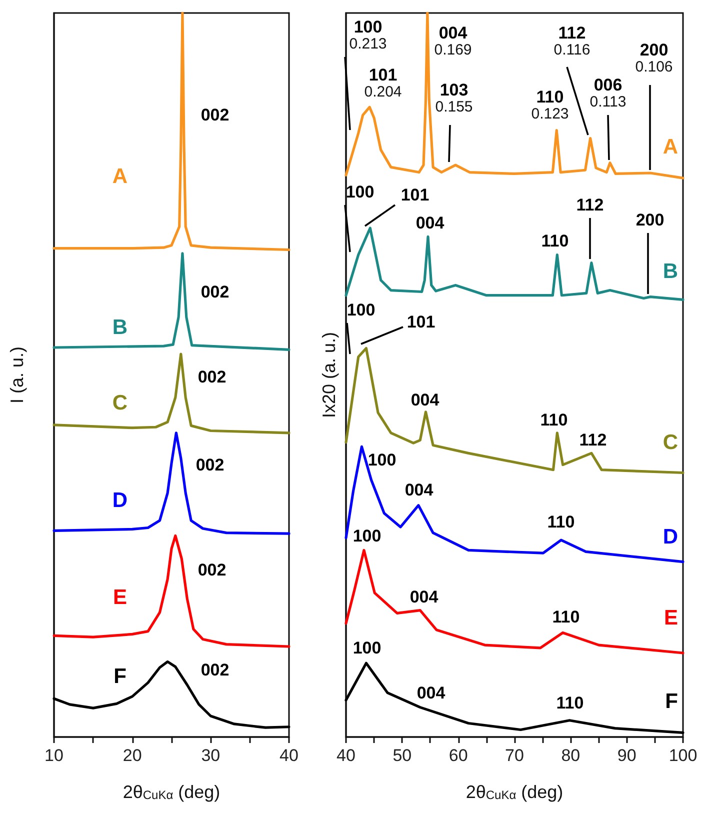 The image size is (707, 825). I want to click on annotation: 112 0.116, so click(572, 41).